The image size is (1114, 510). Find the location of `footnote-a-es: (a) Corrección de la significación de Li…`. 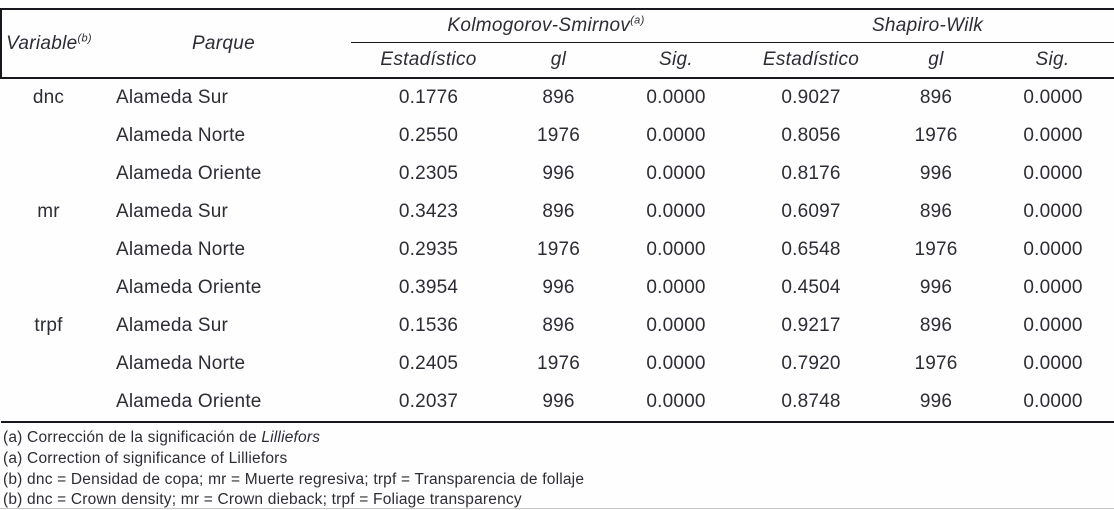

footnote-a-es: (a) Corrección de la significación de Li… is located at coordinates (558, 438).